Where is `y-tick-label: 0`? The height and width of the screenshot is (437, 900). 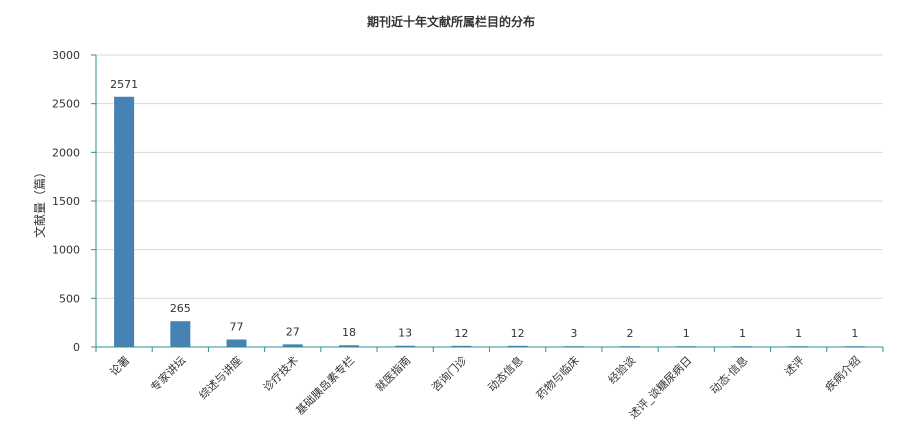 y-tick-label: 0 is located at coordinates (76, 347).